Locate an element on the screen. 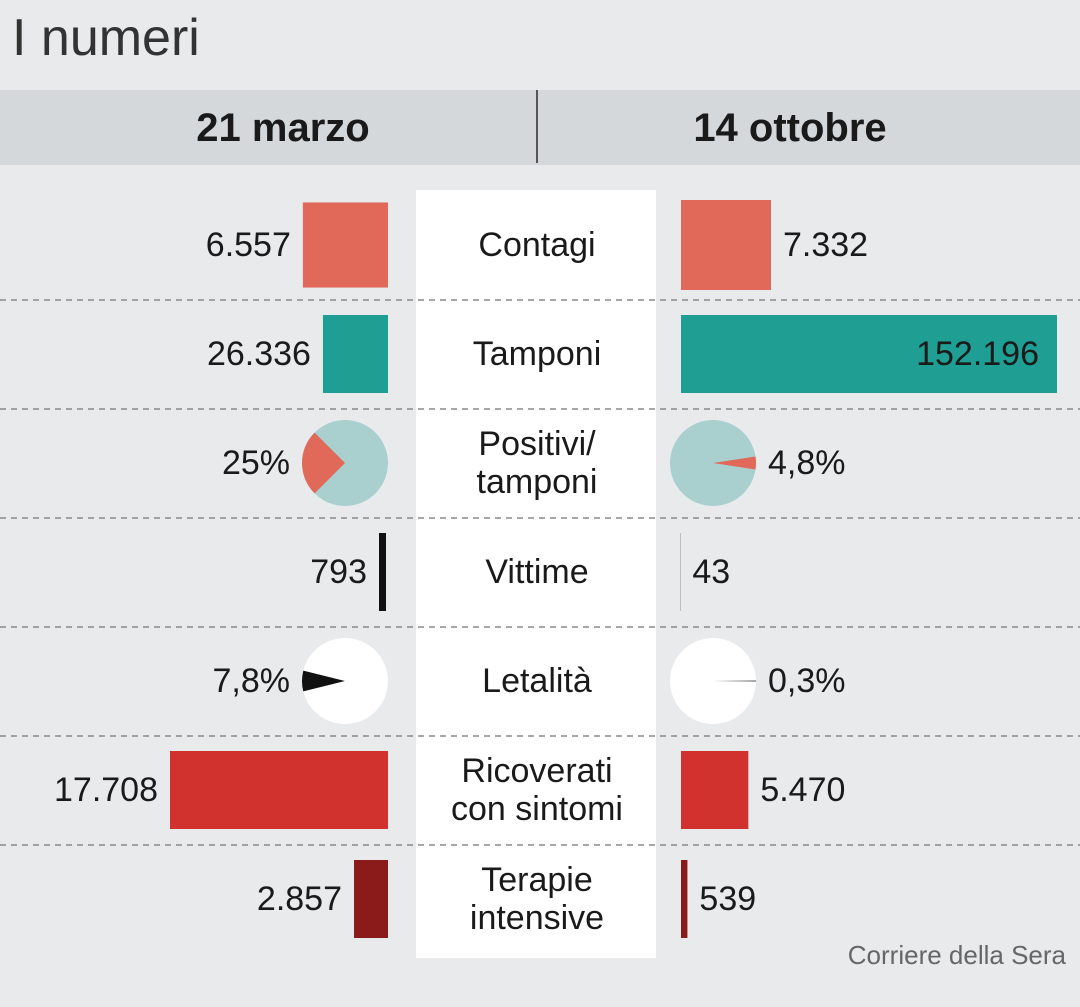 Image resolution: width=1080 pixels, height=1007 pixels. value-label: 43 is located at coordinates (711, 572).